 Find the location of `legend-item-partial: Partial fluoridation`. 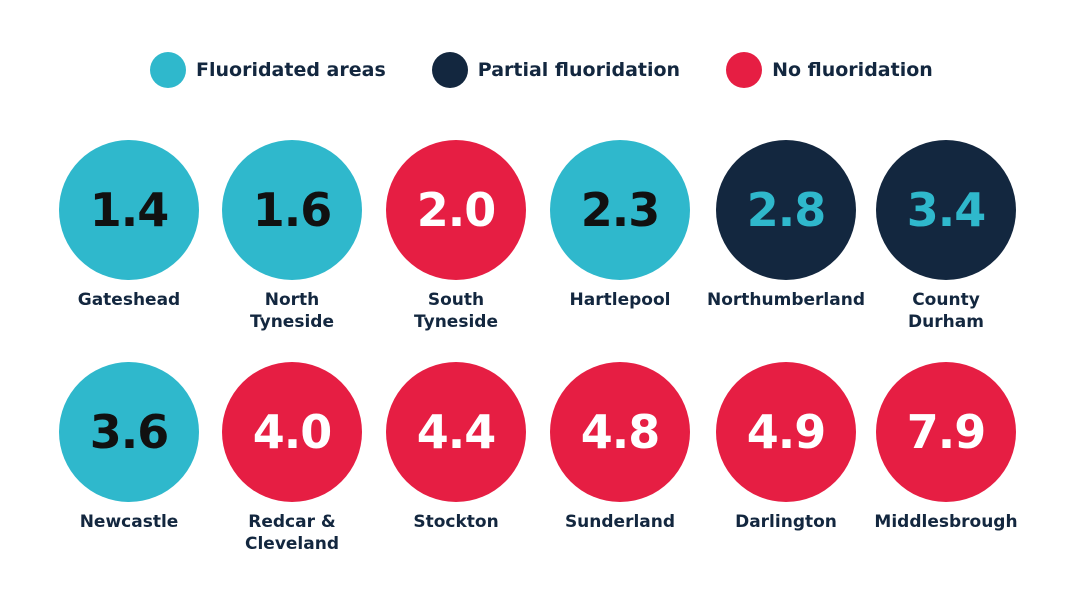

legend-item-partial: Partial fluoridation is located at coordinates (556, 70).